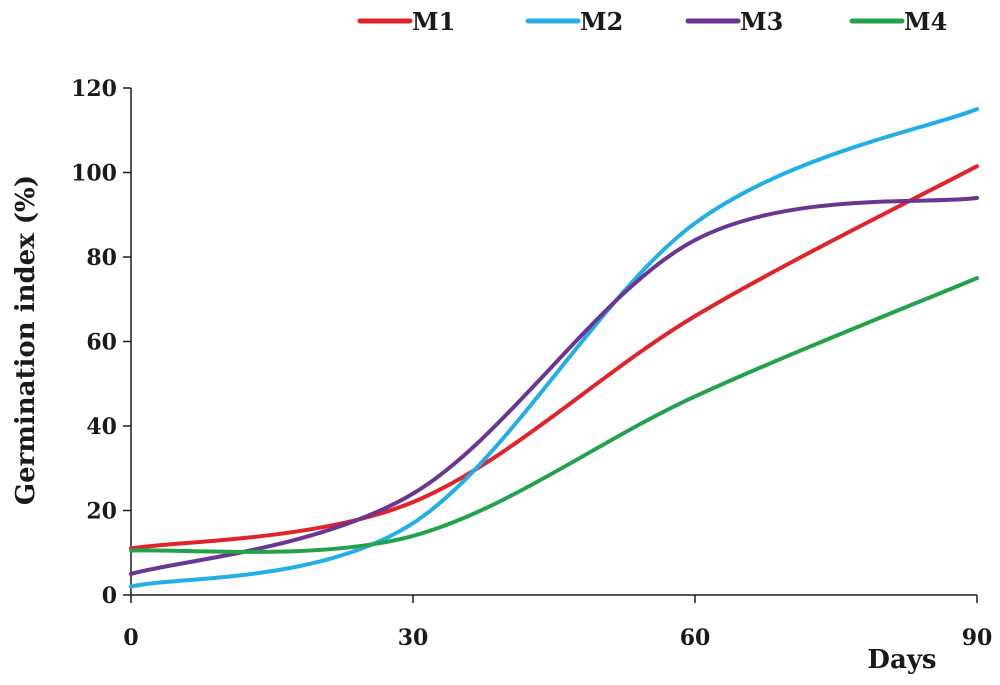 The width and height of the screenshot is (1000, 685). Describe the element at coordinates (901, 660) in the screenshot. I see `x-axis-title: Days` at that location.